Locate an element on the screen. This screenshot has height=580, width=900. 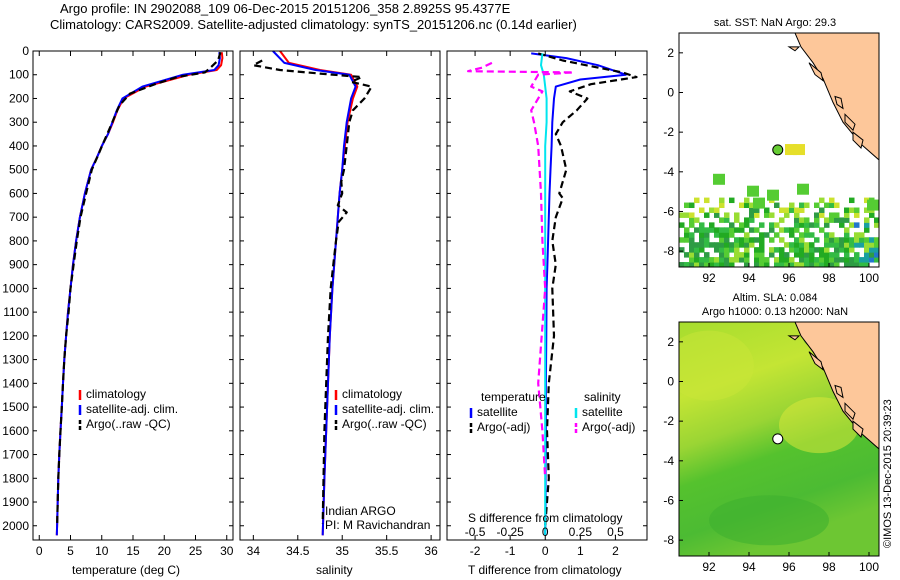
land-mass is located at coordinates (836, 386).